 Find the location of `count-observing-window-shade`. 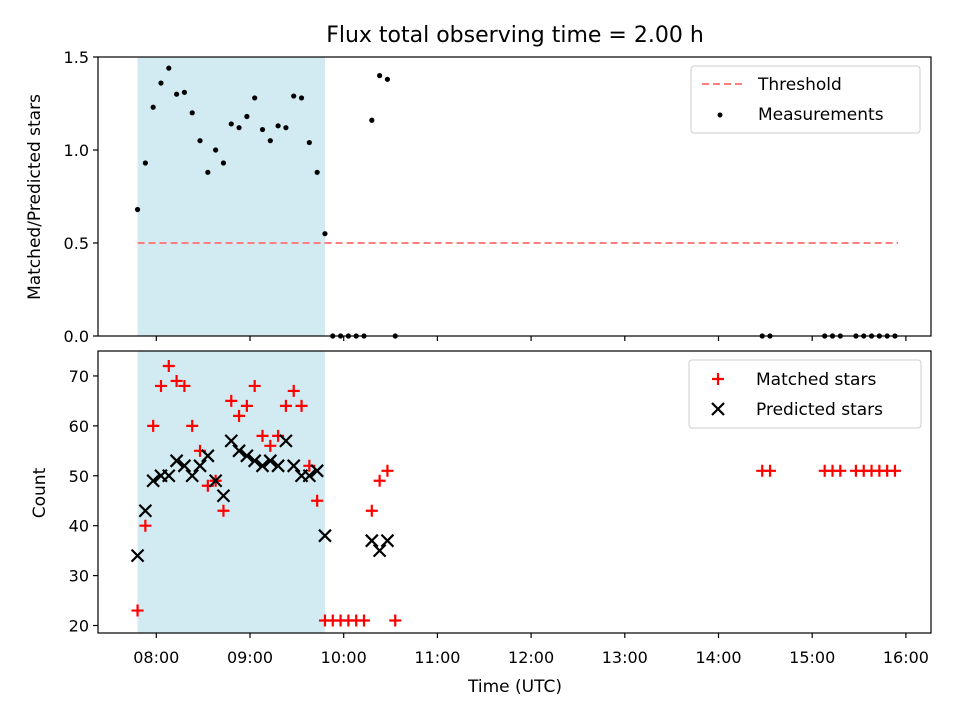

count-observing-window-shade is located at coordinates (231, 492).